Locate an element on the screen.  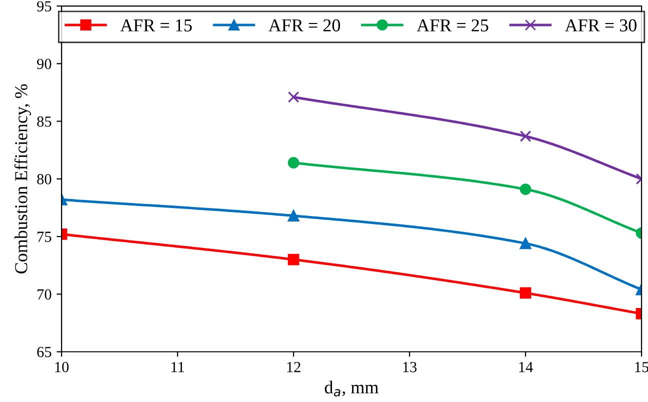
y-tick-label: 95 is located at coordinates (44, 6).